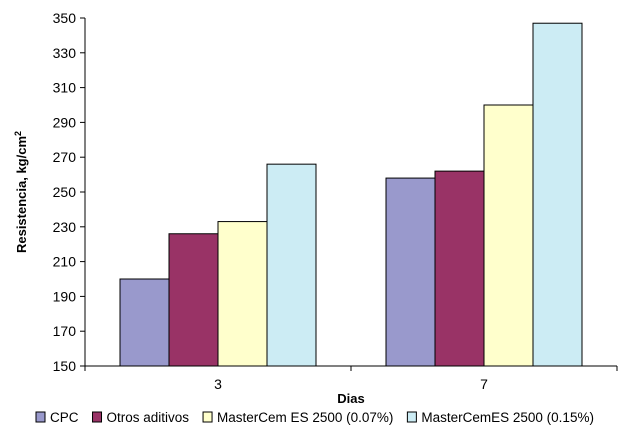 The width and height of the screenshot is (628, 434). What do you see at coordinates (484, 384) in the screenshot?
I see `x-tick-label: 7` at bounding box center [484, 384].